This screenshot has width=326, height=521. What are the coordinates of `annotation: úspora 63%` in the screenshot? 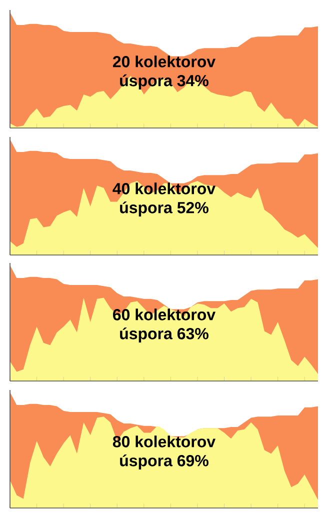 It's located at (164, 334).